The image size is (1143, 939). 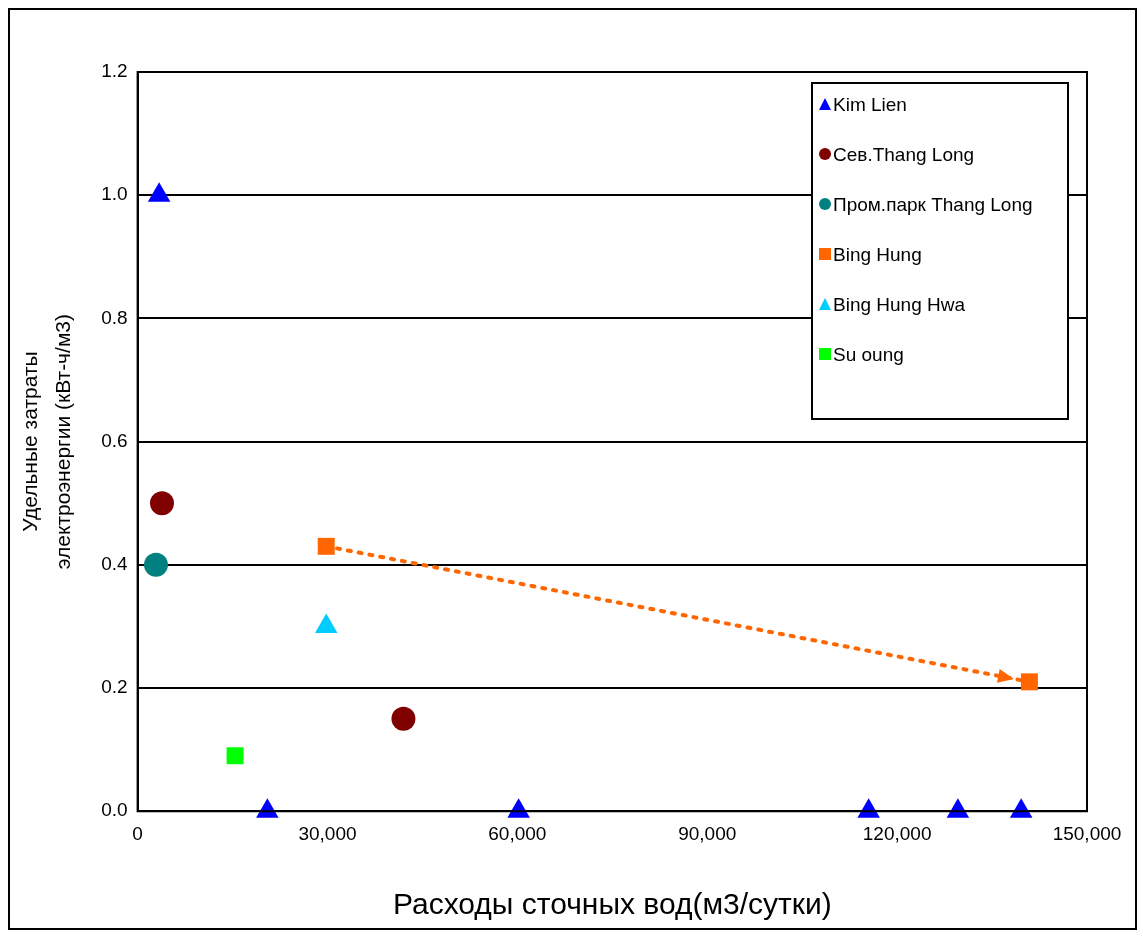 What do you see at coordinates (897, 833) in the screenshot?
I see `x-tick-label: 120,000` at bounding box center [897, 833].